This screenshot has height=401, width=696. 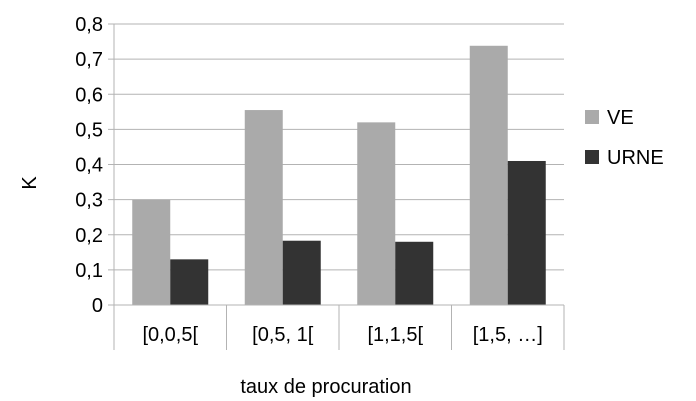 I want to click on y-tick-labels: 0 0,1 0,2 0,3 0,4 0,5 0,6 0,7 0,8, so click(x=89, y=165).